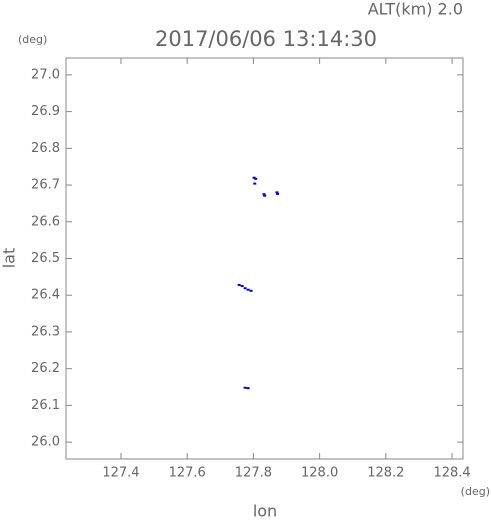  What do you see at coordinates (451, 473) in the screenshot?
I see `x-tick-label: 128.4` at bounding box center [451, 473].